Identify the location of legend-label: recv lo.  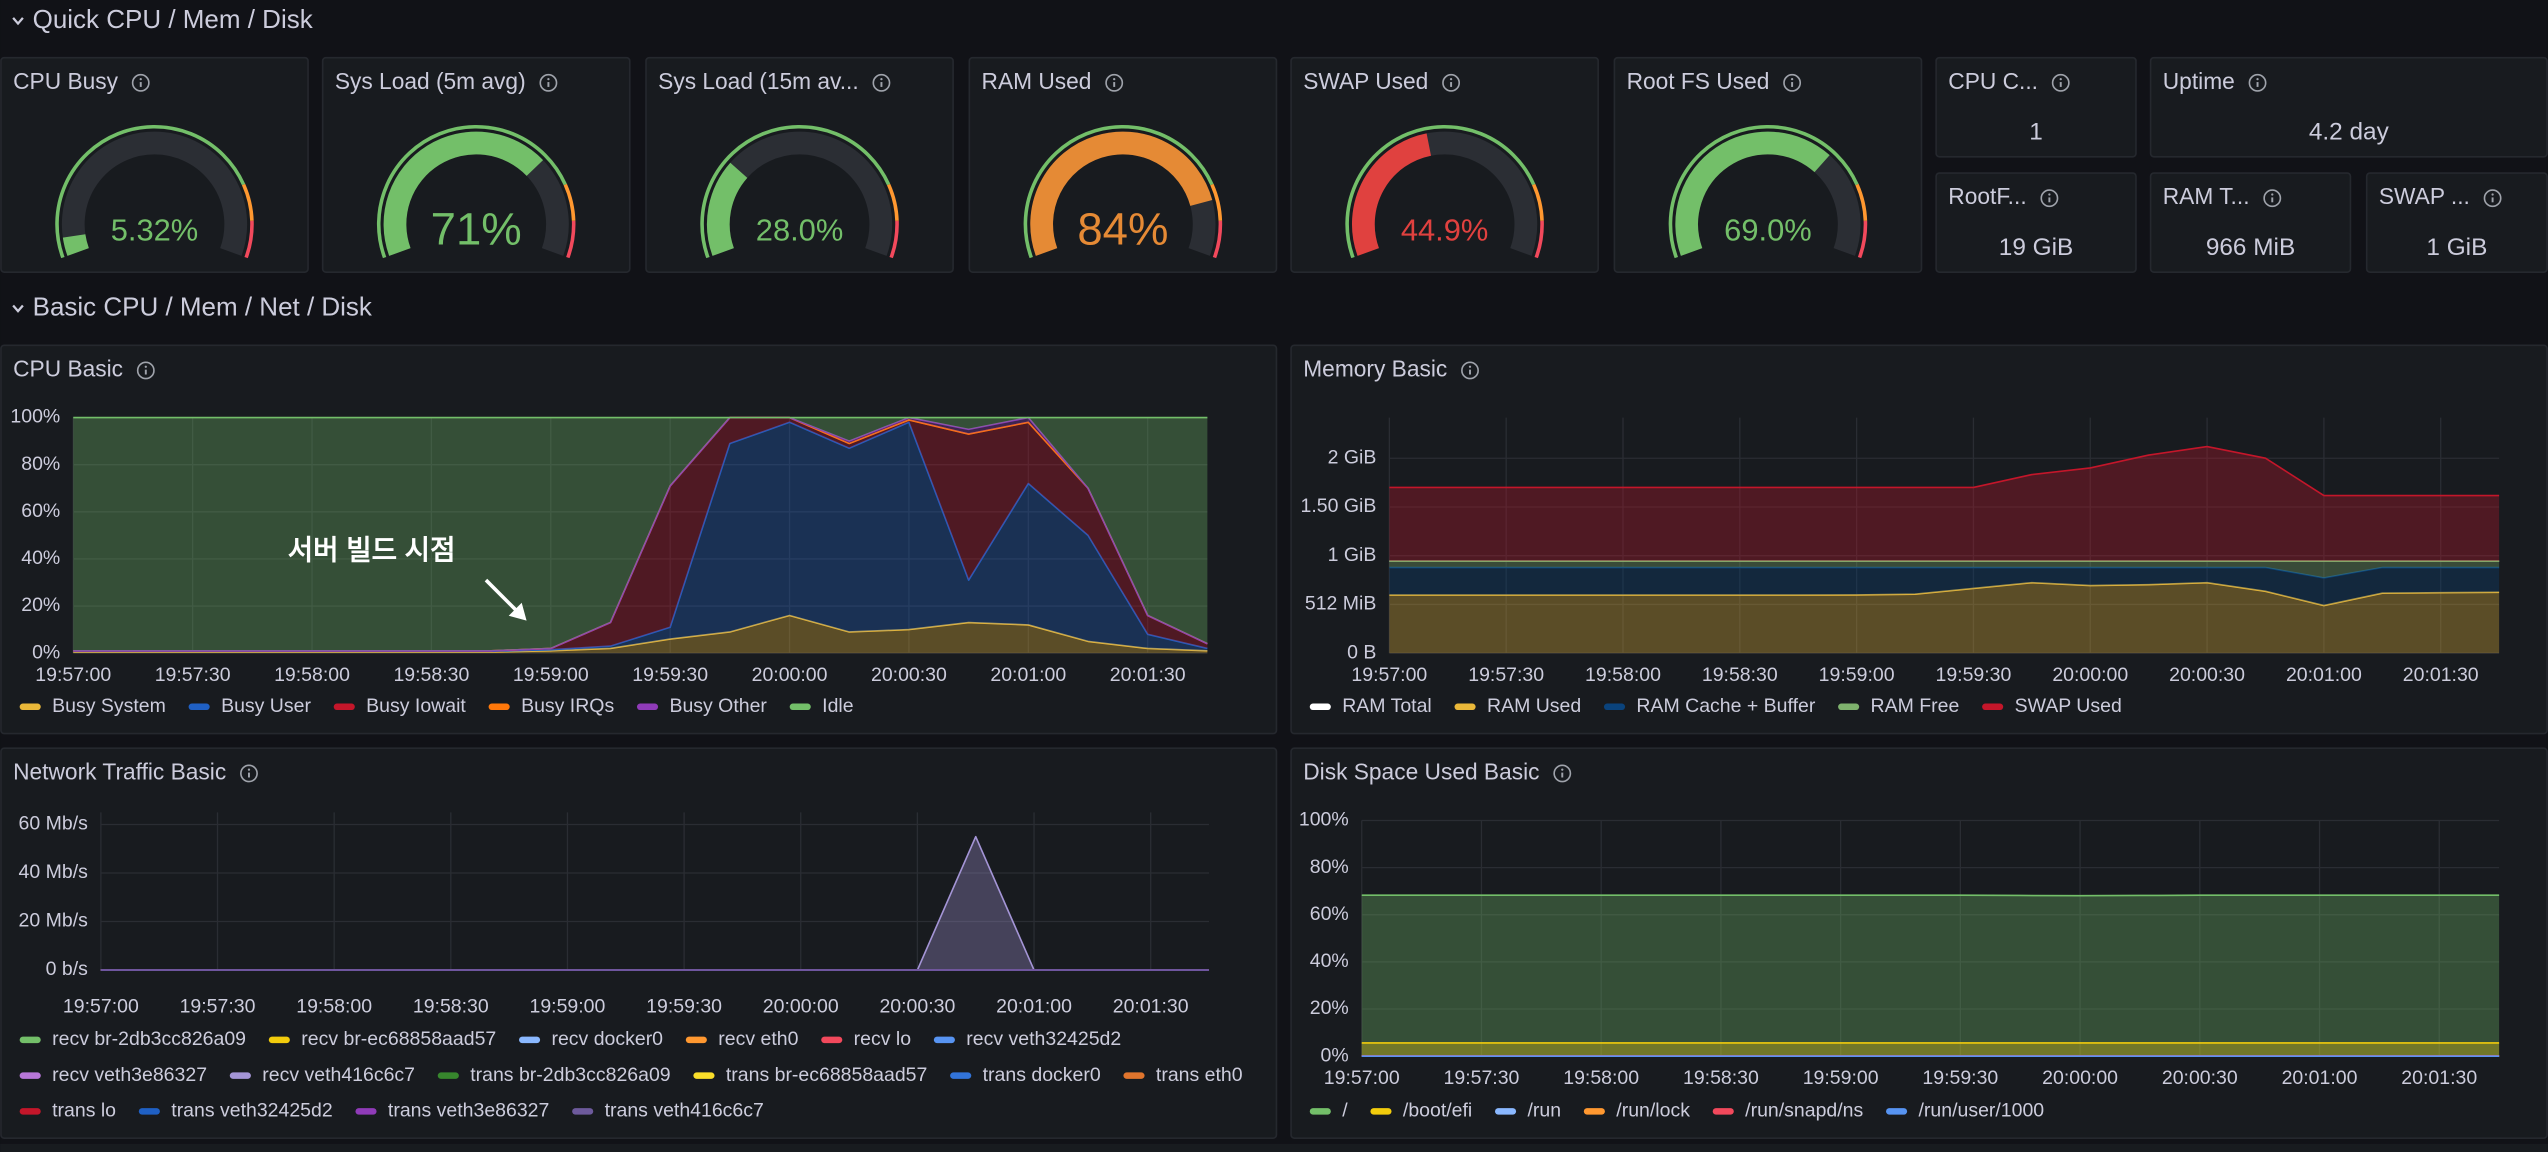
(883, 1039).